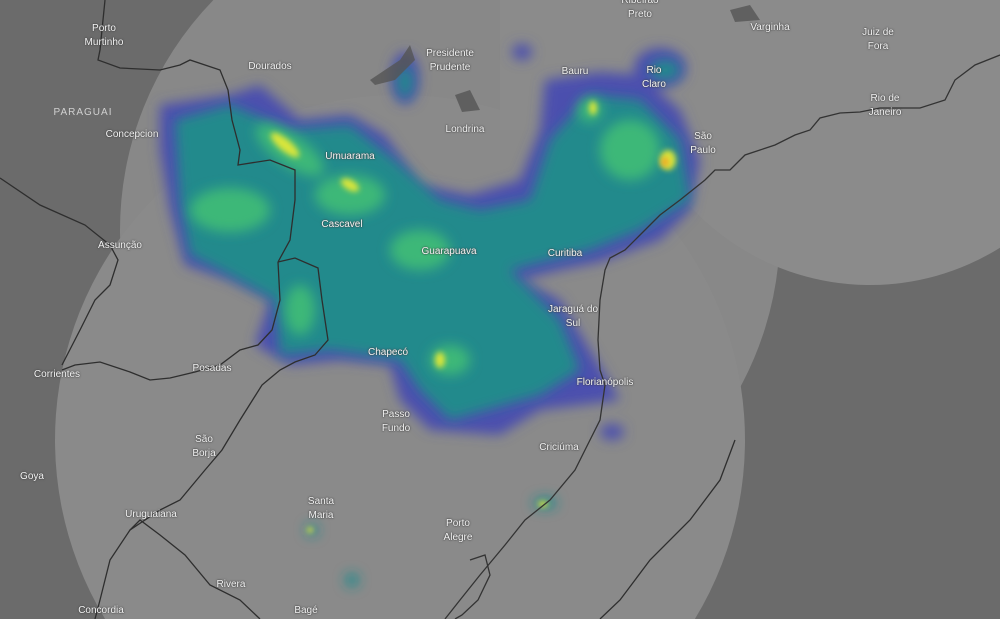 The width and height of the screenshot is (1000, 619). I want to click on city-label-sao-borja: São Borja, so click(203, 447).